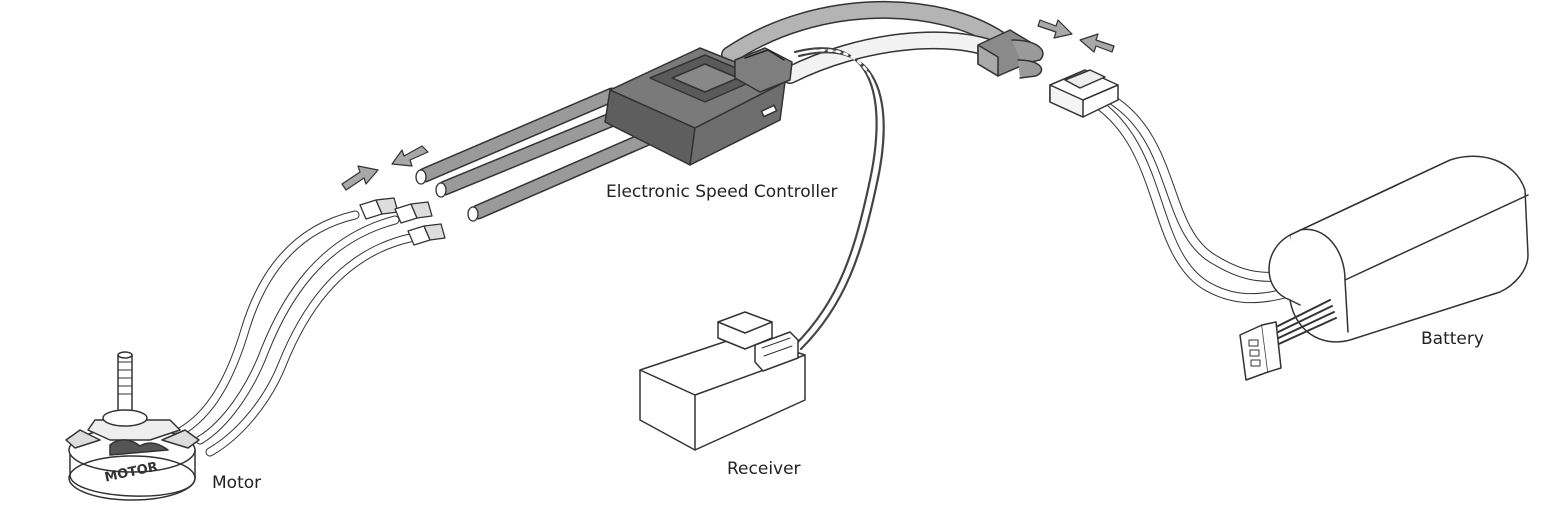 This screenshot has height=516, width=1555. What do you see at coordinates (722, 381) in the screenshot?
I see `receiver-box` at bounding box center [722, 381].